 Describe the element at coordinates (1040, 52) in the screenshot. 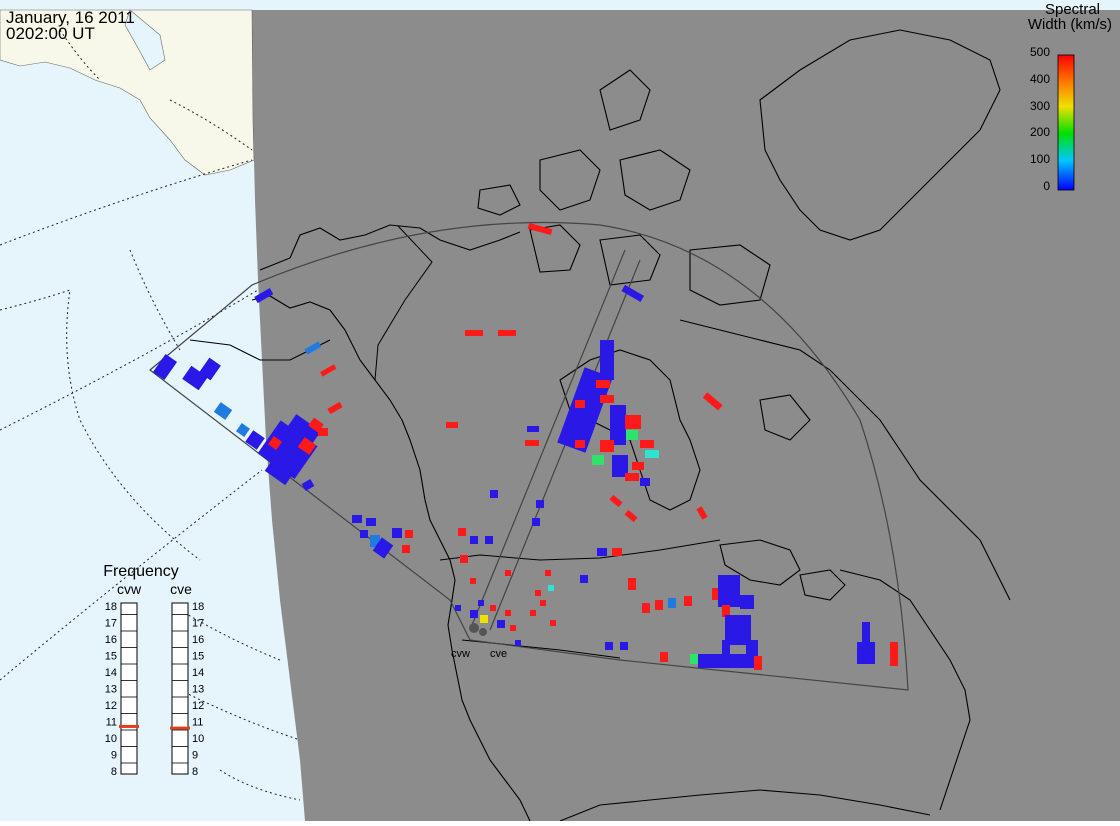

I see `svg-text: 500` at that location.